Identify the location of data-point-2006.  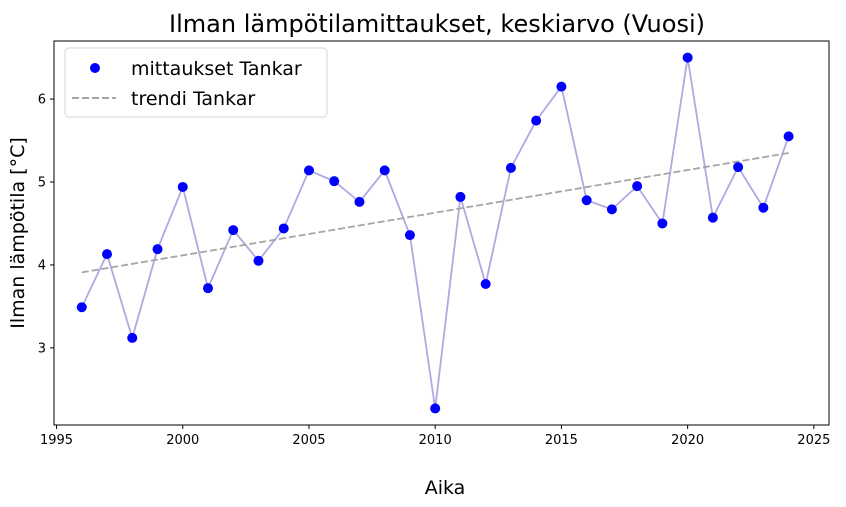
(334, 181).